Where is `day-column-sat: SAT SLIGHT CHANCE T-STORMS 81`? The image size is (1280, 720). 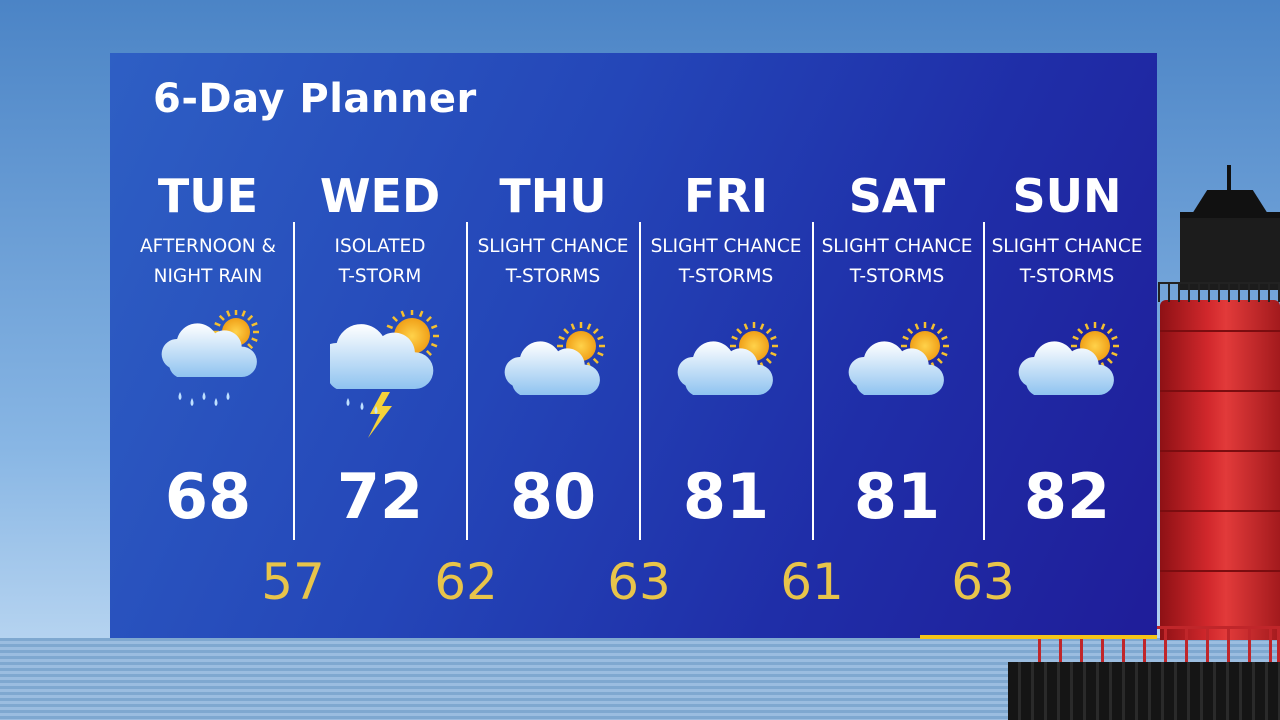
day-column-sat: SAT SLIGHT CHANCE T-STORMS 81 is located at coordinates (897, 350).